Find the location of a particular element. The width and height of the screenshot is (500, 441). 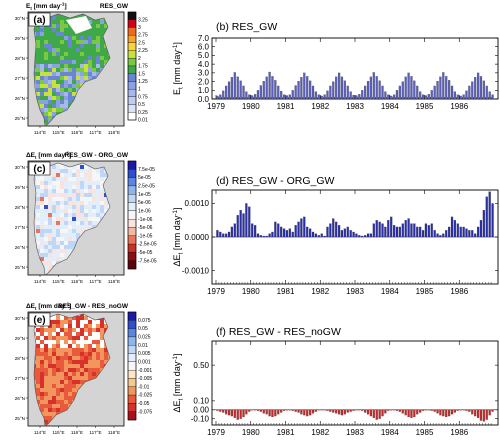

x-tick-label: 1979 is located at coordinates (216, 291).